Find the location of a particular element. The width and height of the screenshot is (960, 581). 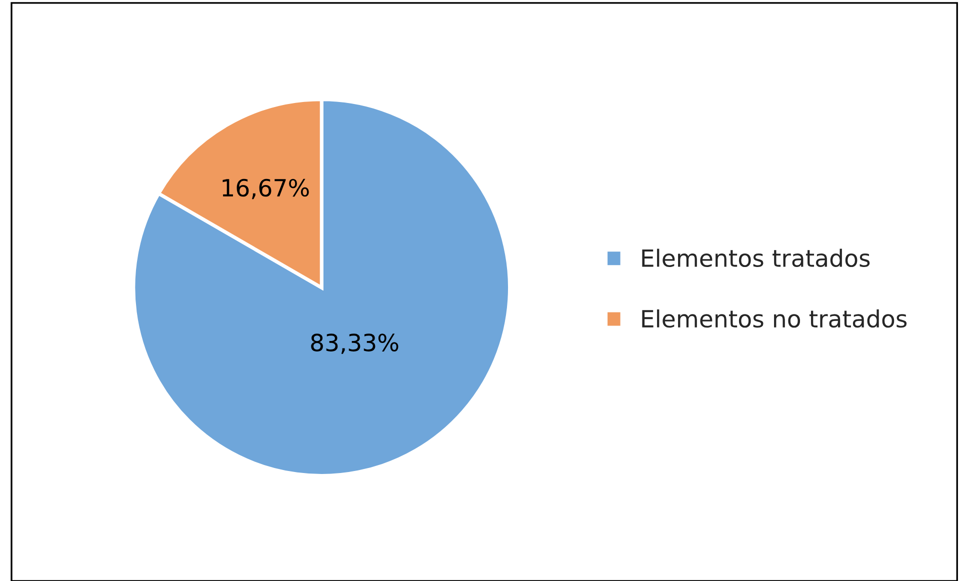

legend-label: Elementos tratados is located at coordinates (756, 258).